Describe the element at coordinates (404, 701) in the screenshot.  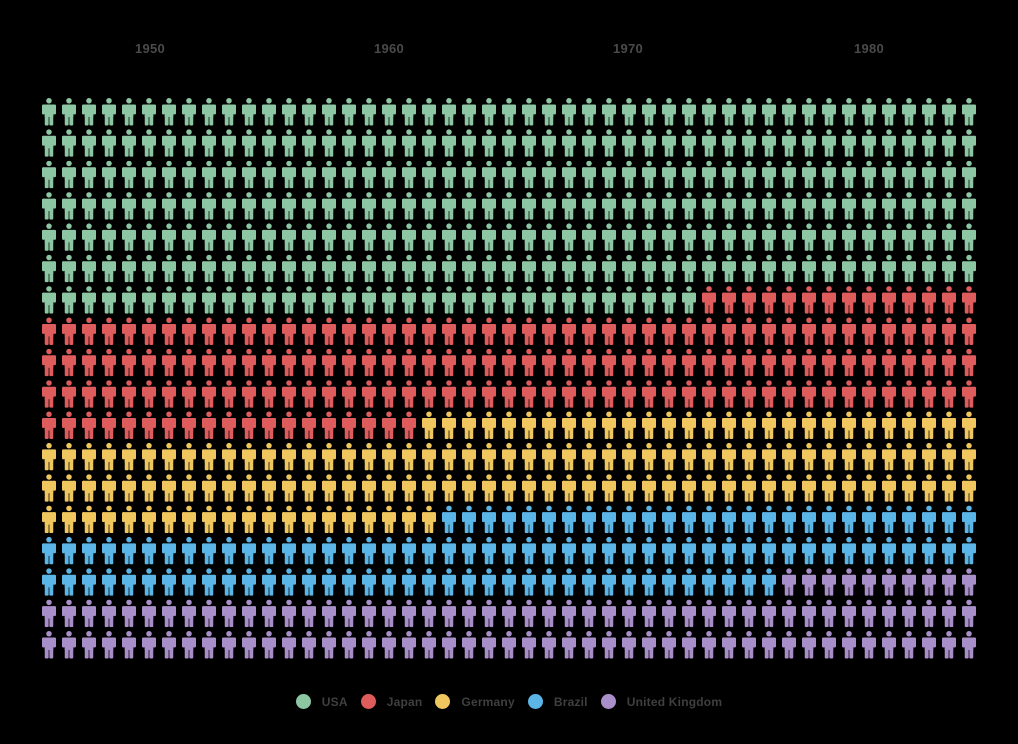
I see `legend-label: Japan` at that location.